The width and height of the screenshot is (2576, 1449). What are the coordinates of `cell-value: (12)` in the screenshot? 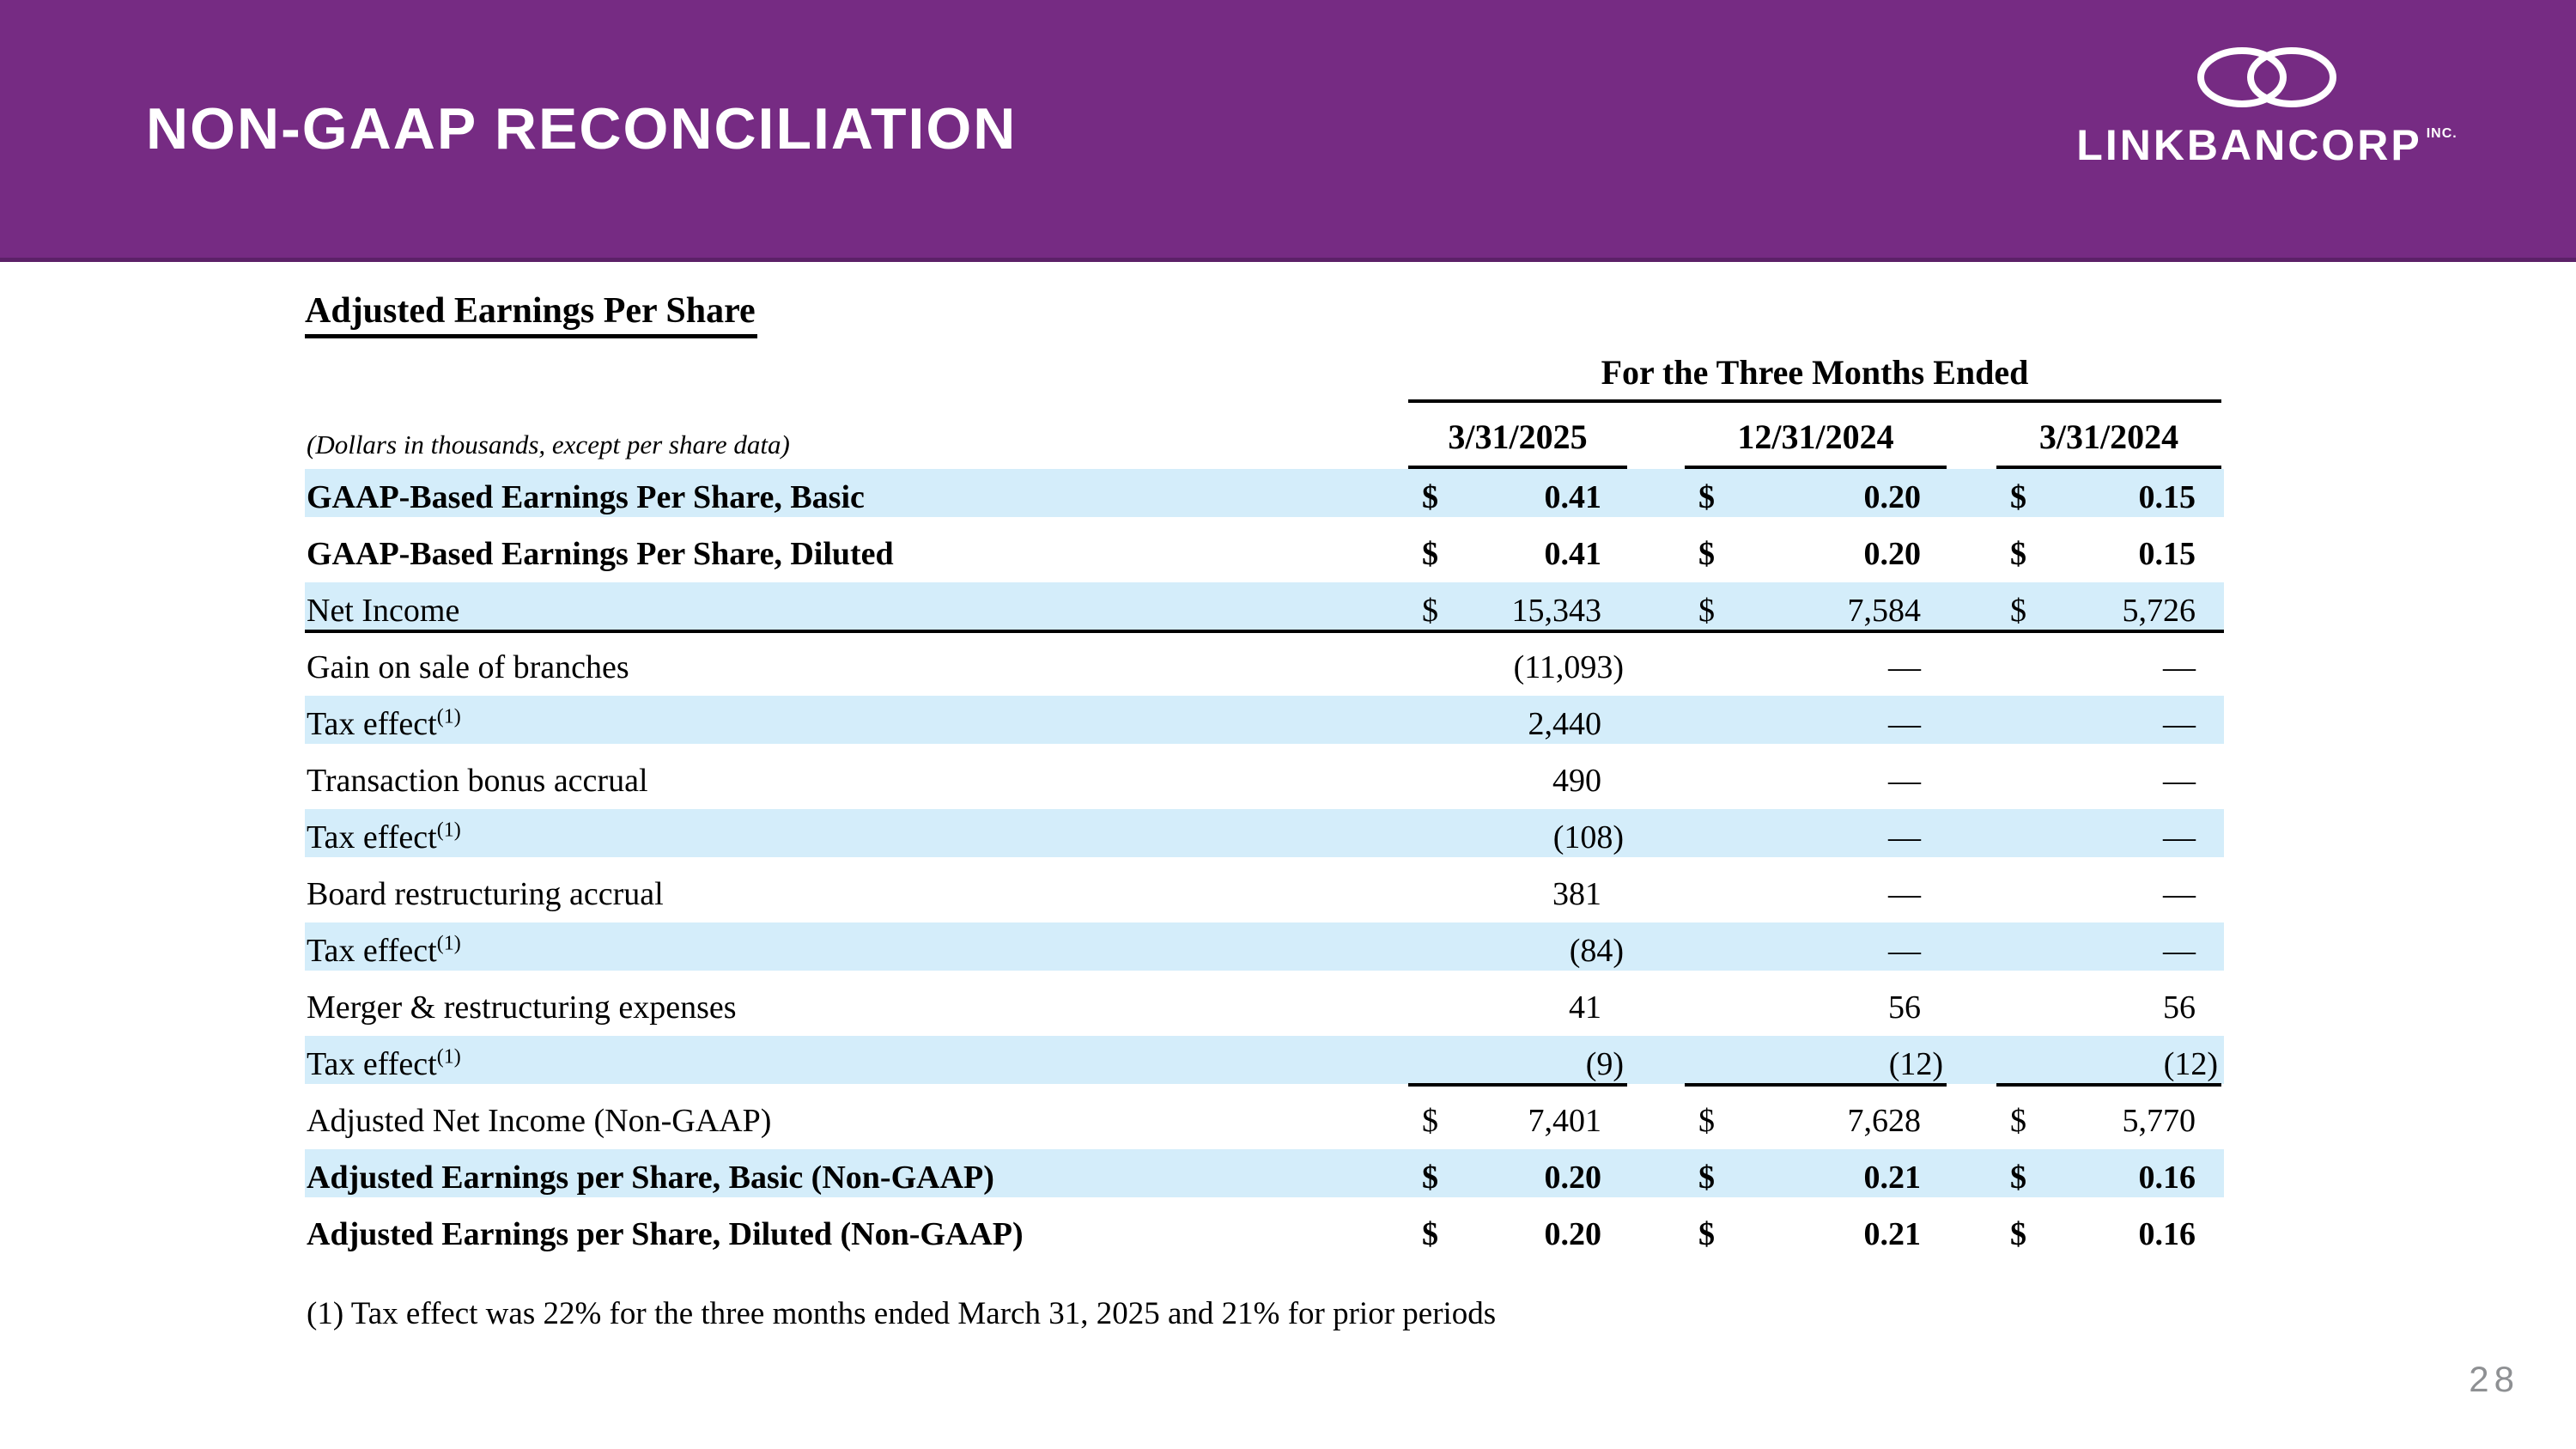 It's located at (1916, 1064).